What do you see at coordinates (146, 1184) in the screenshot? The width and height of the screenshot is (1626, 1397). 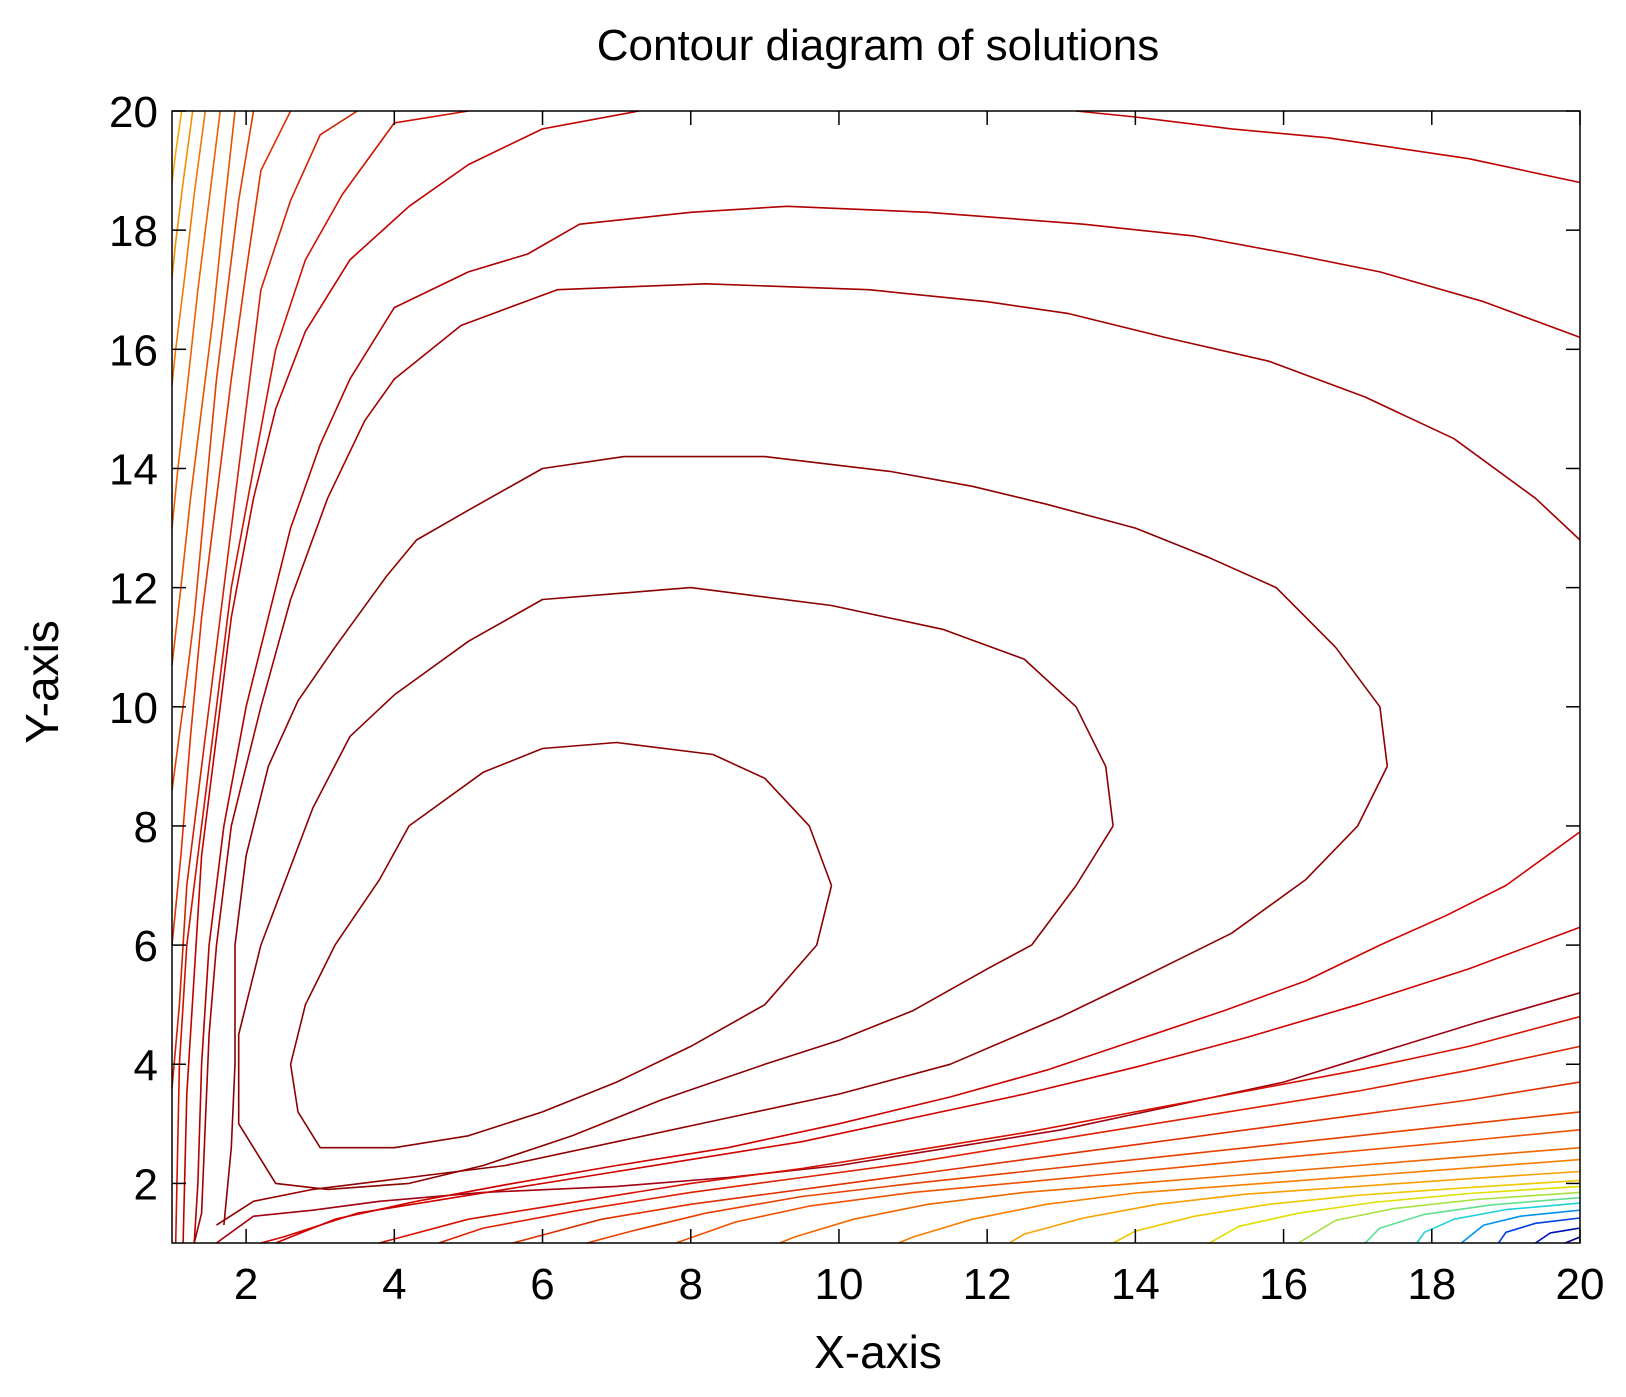 I see `y-tick-label: 2` at bounding box center [146, 1184].